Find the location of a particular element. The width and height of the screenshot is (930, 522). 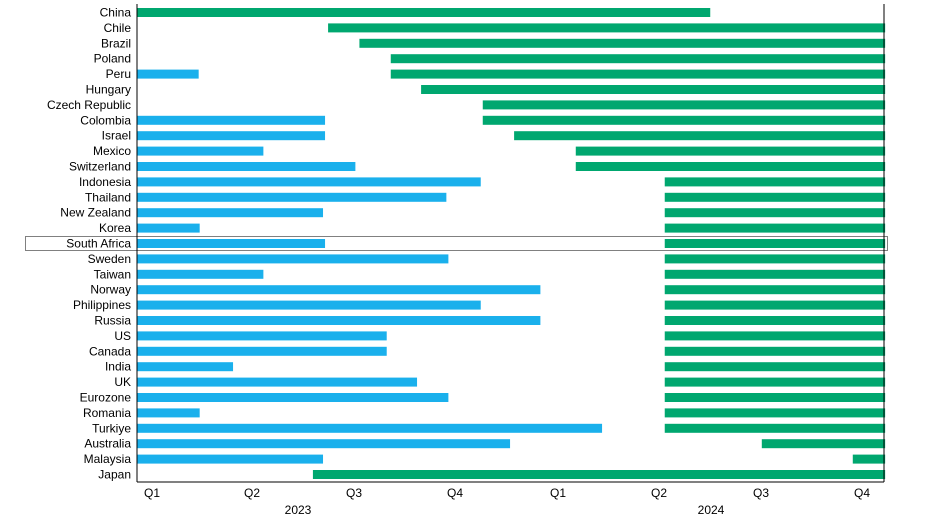

row-label-israel: Israel is located at coordinates (116, 136).